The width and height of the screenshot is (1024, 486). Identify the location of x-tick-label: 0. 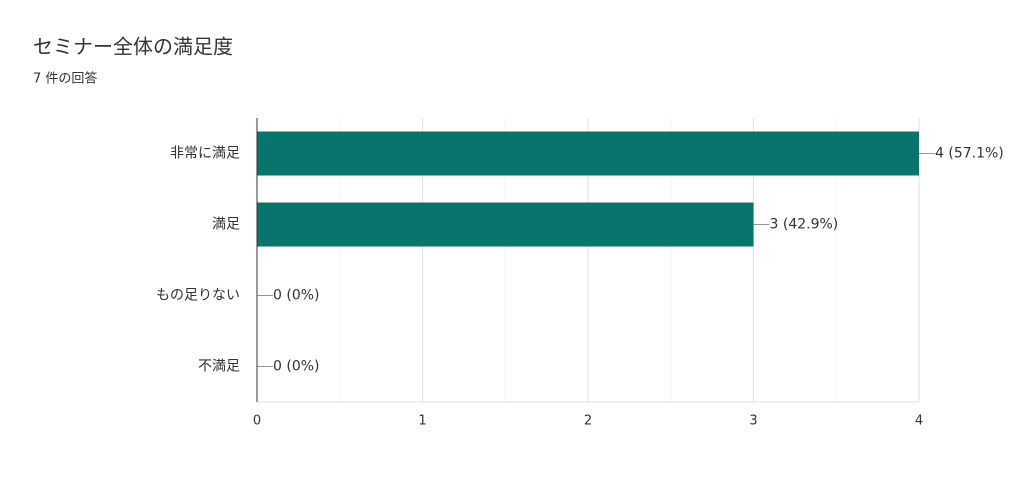
(257, 421).